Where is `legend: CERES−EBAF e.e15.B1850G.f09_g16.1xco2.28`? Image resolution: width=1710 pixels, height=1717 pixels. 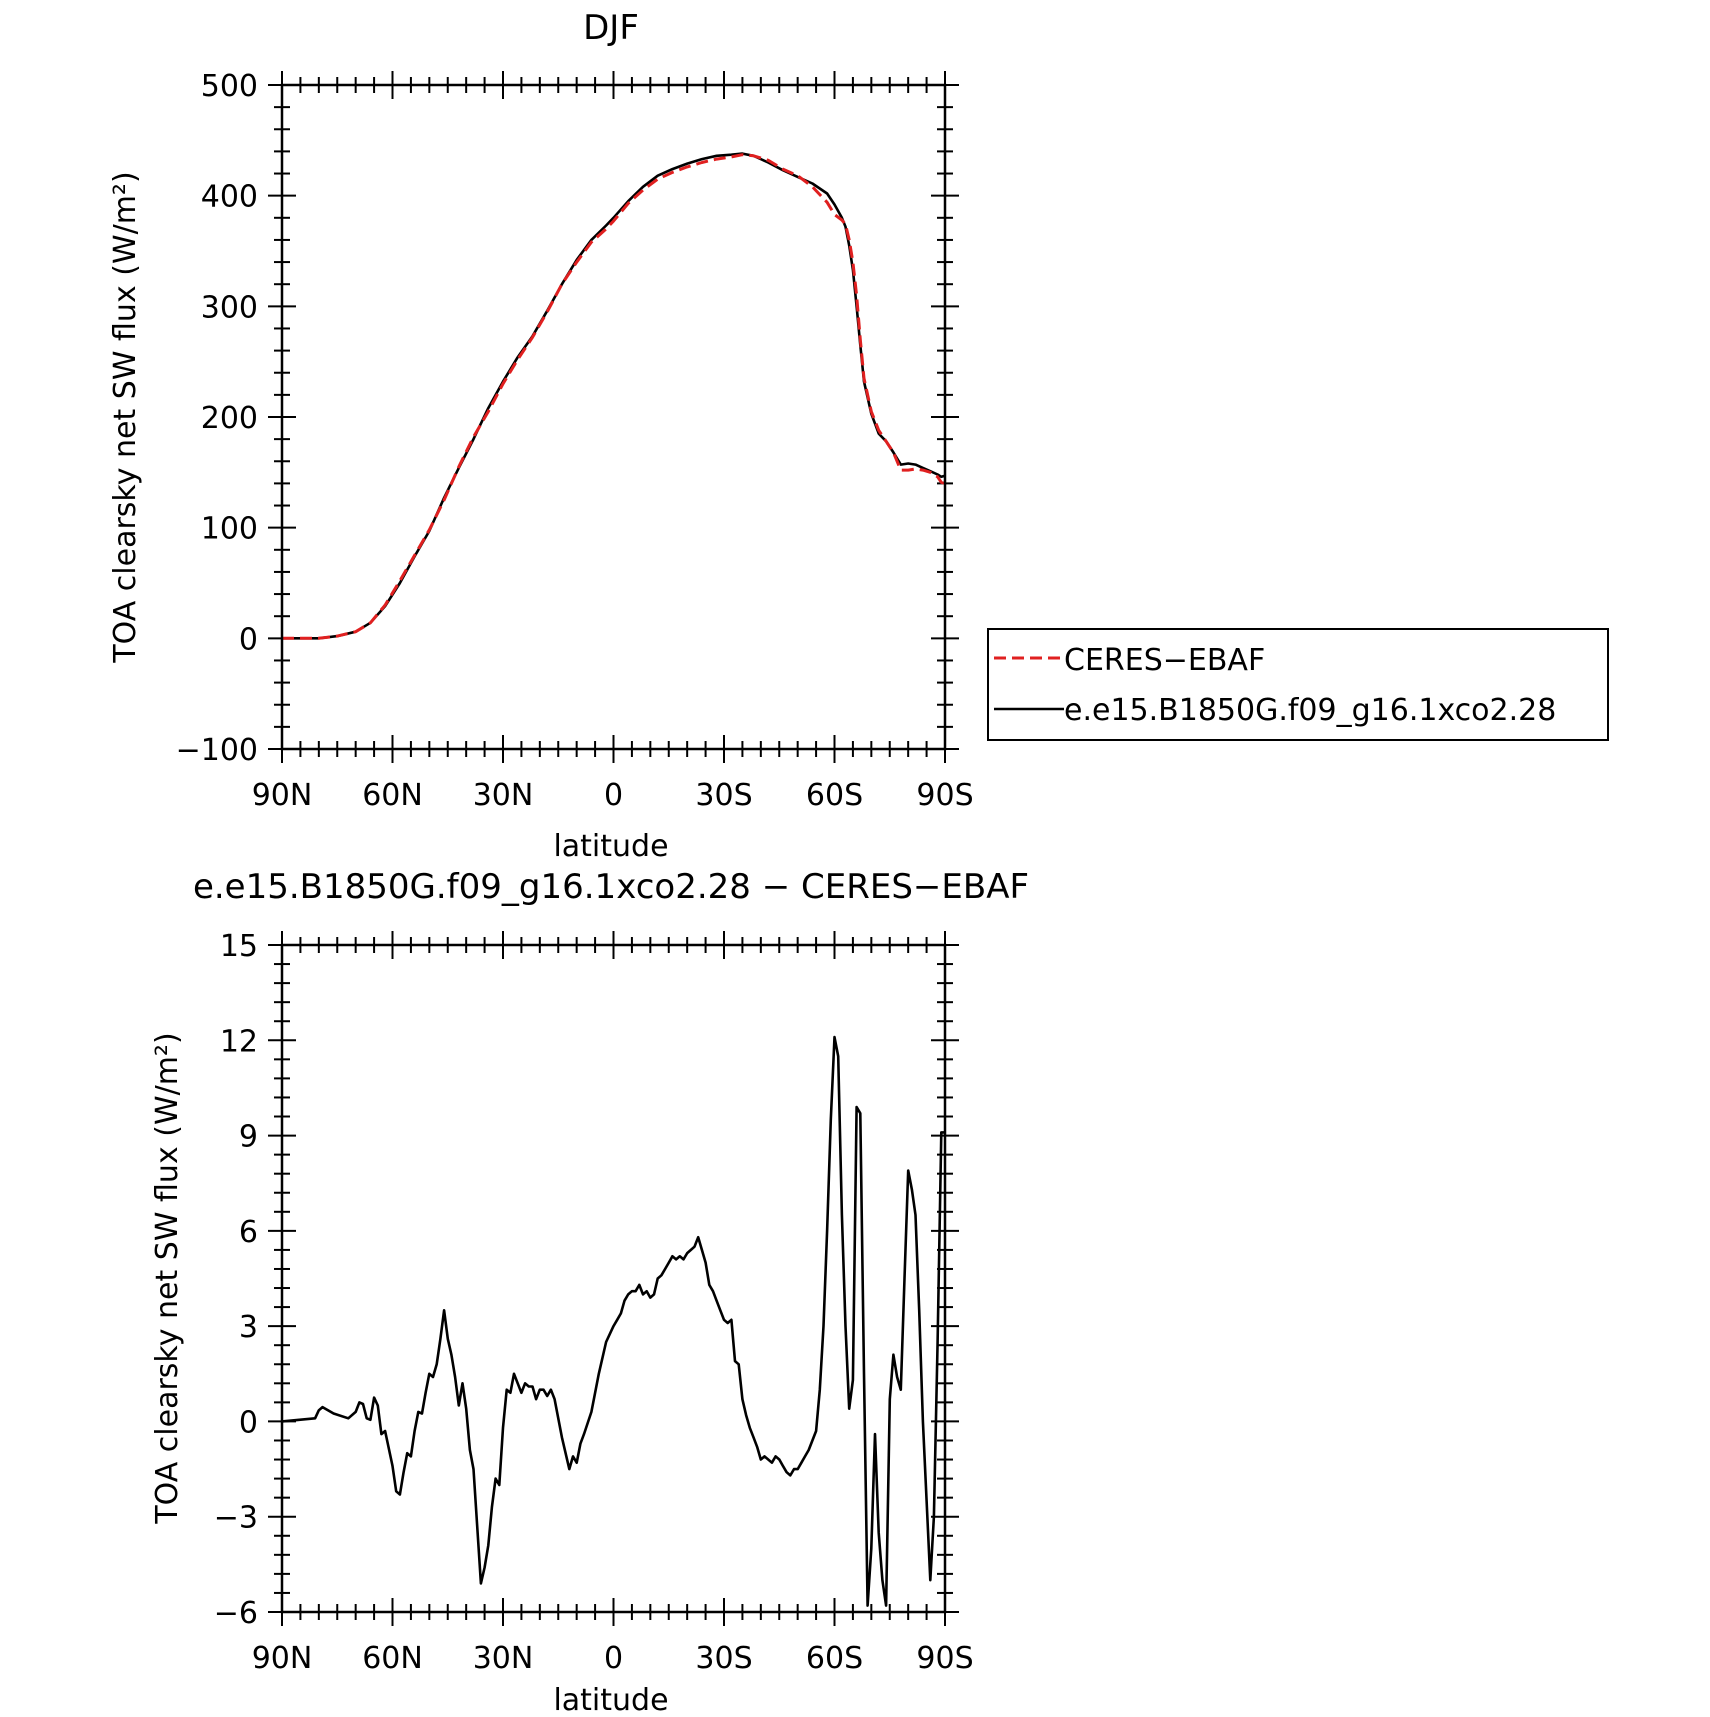
legend: CERES−EBAF e.e15.B1850G.f09_g16.1xco2.28 is located at coordinates (1298, 684).